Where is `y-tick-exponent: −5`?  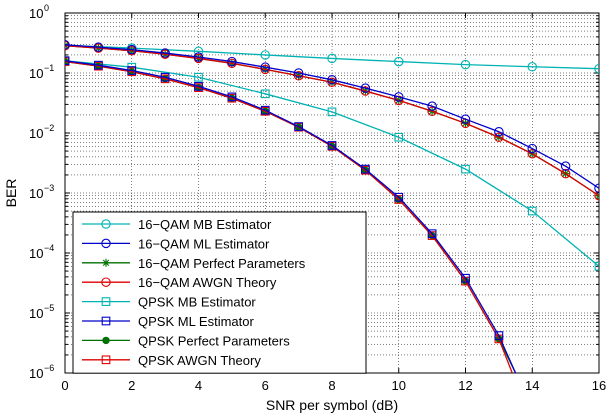 y-tick-exponent: −5 is located at coordinates (49, 308).